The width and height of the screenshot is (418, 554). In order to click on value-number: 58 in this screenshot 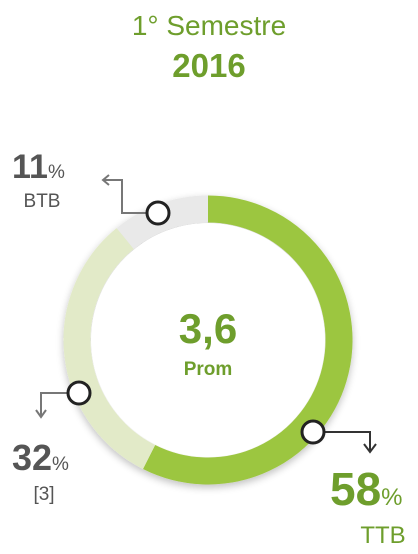, I will do `click(355, 489)`.